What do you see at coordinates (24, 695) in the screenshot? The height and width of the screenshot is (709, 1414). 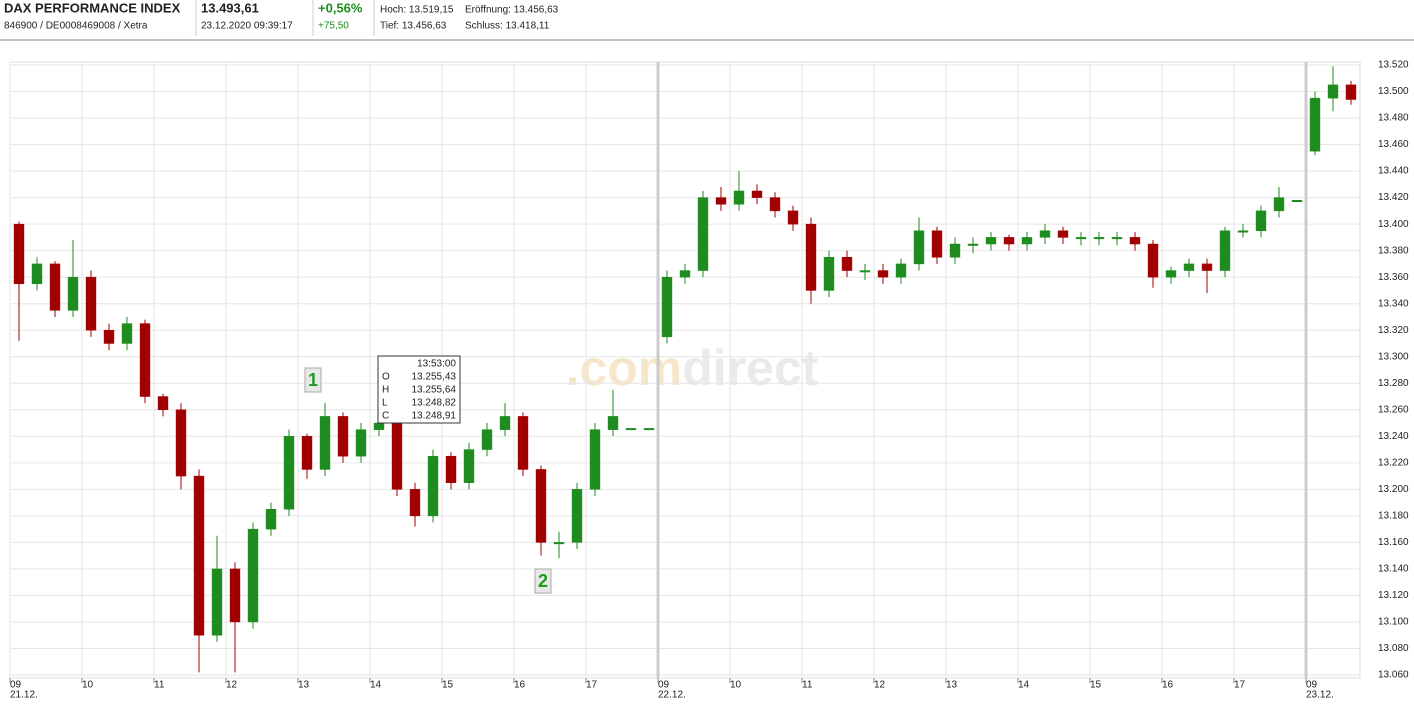 I see `date-label: 21.12.` at bounding box center [24, 695].